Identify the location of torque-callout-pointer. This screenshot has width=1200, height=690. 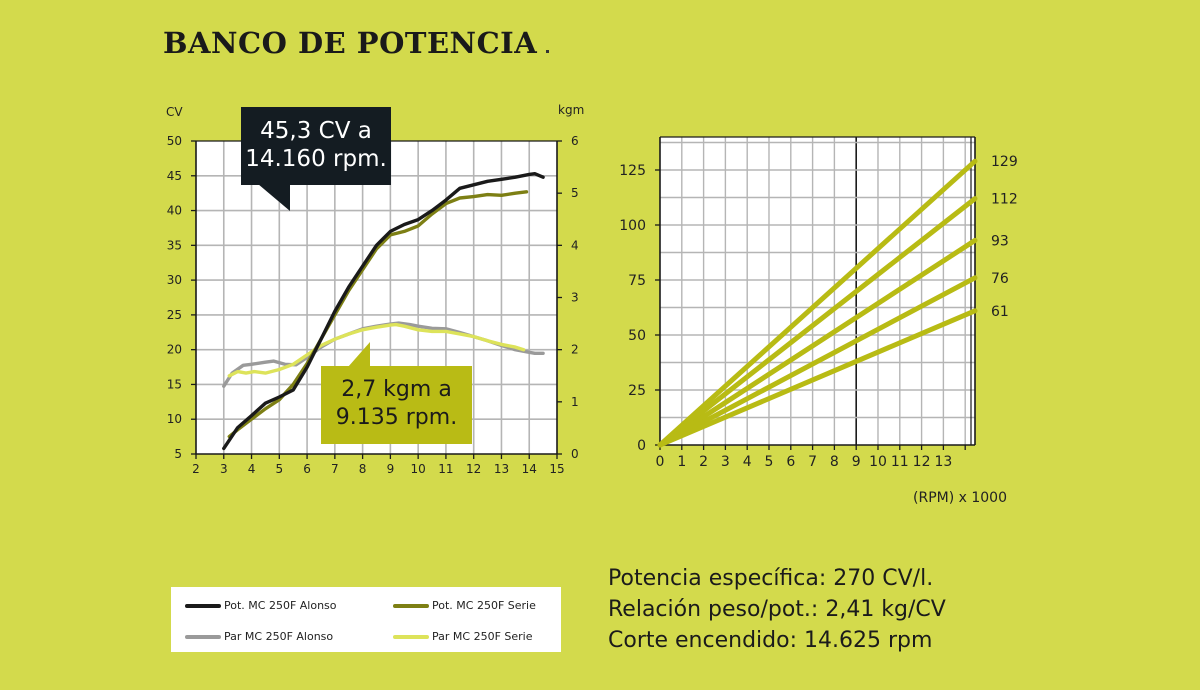
(359, 354).